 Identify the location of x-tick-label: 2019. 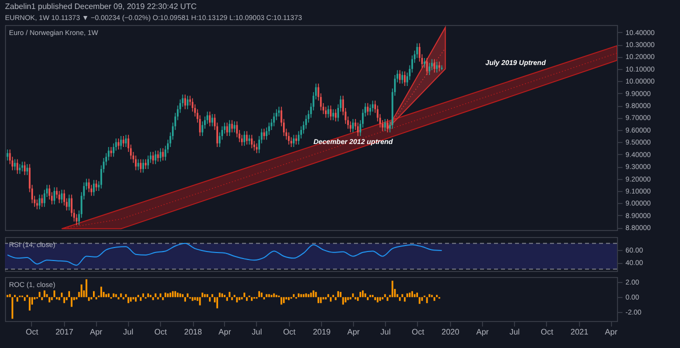
(322, 332).